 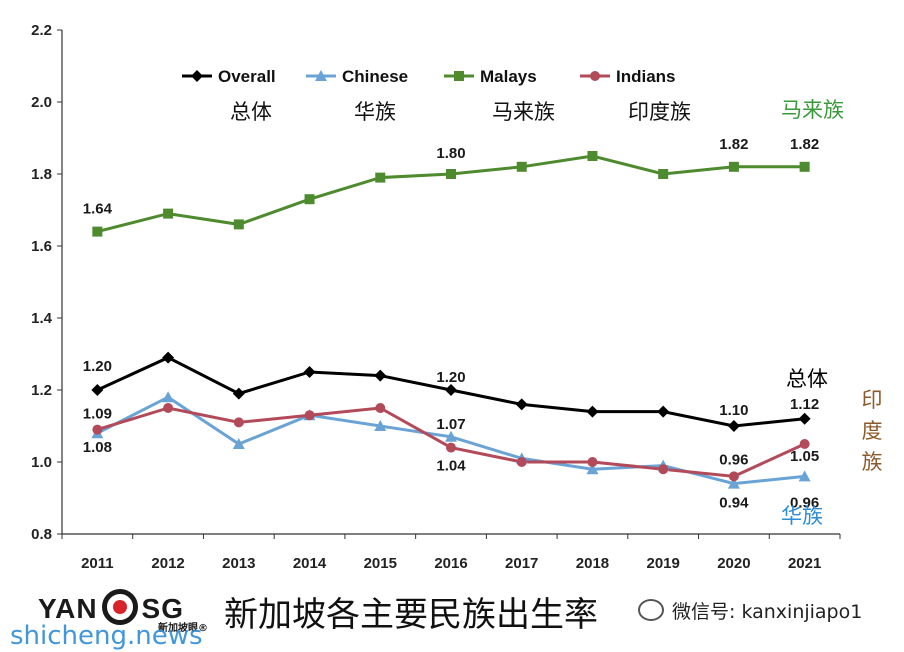 What do you see at coordinates (321, 75) in the screenshot?
I see `legend-marker-chinese` at bounding box center [321, 75].